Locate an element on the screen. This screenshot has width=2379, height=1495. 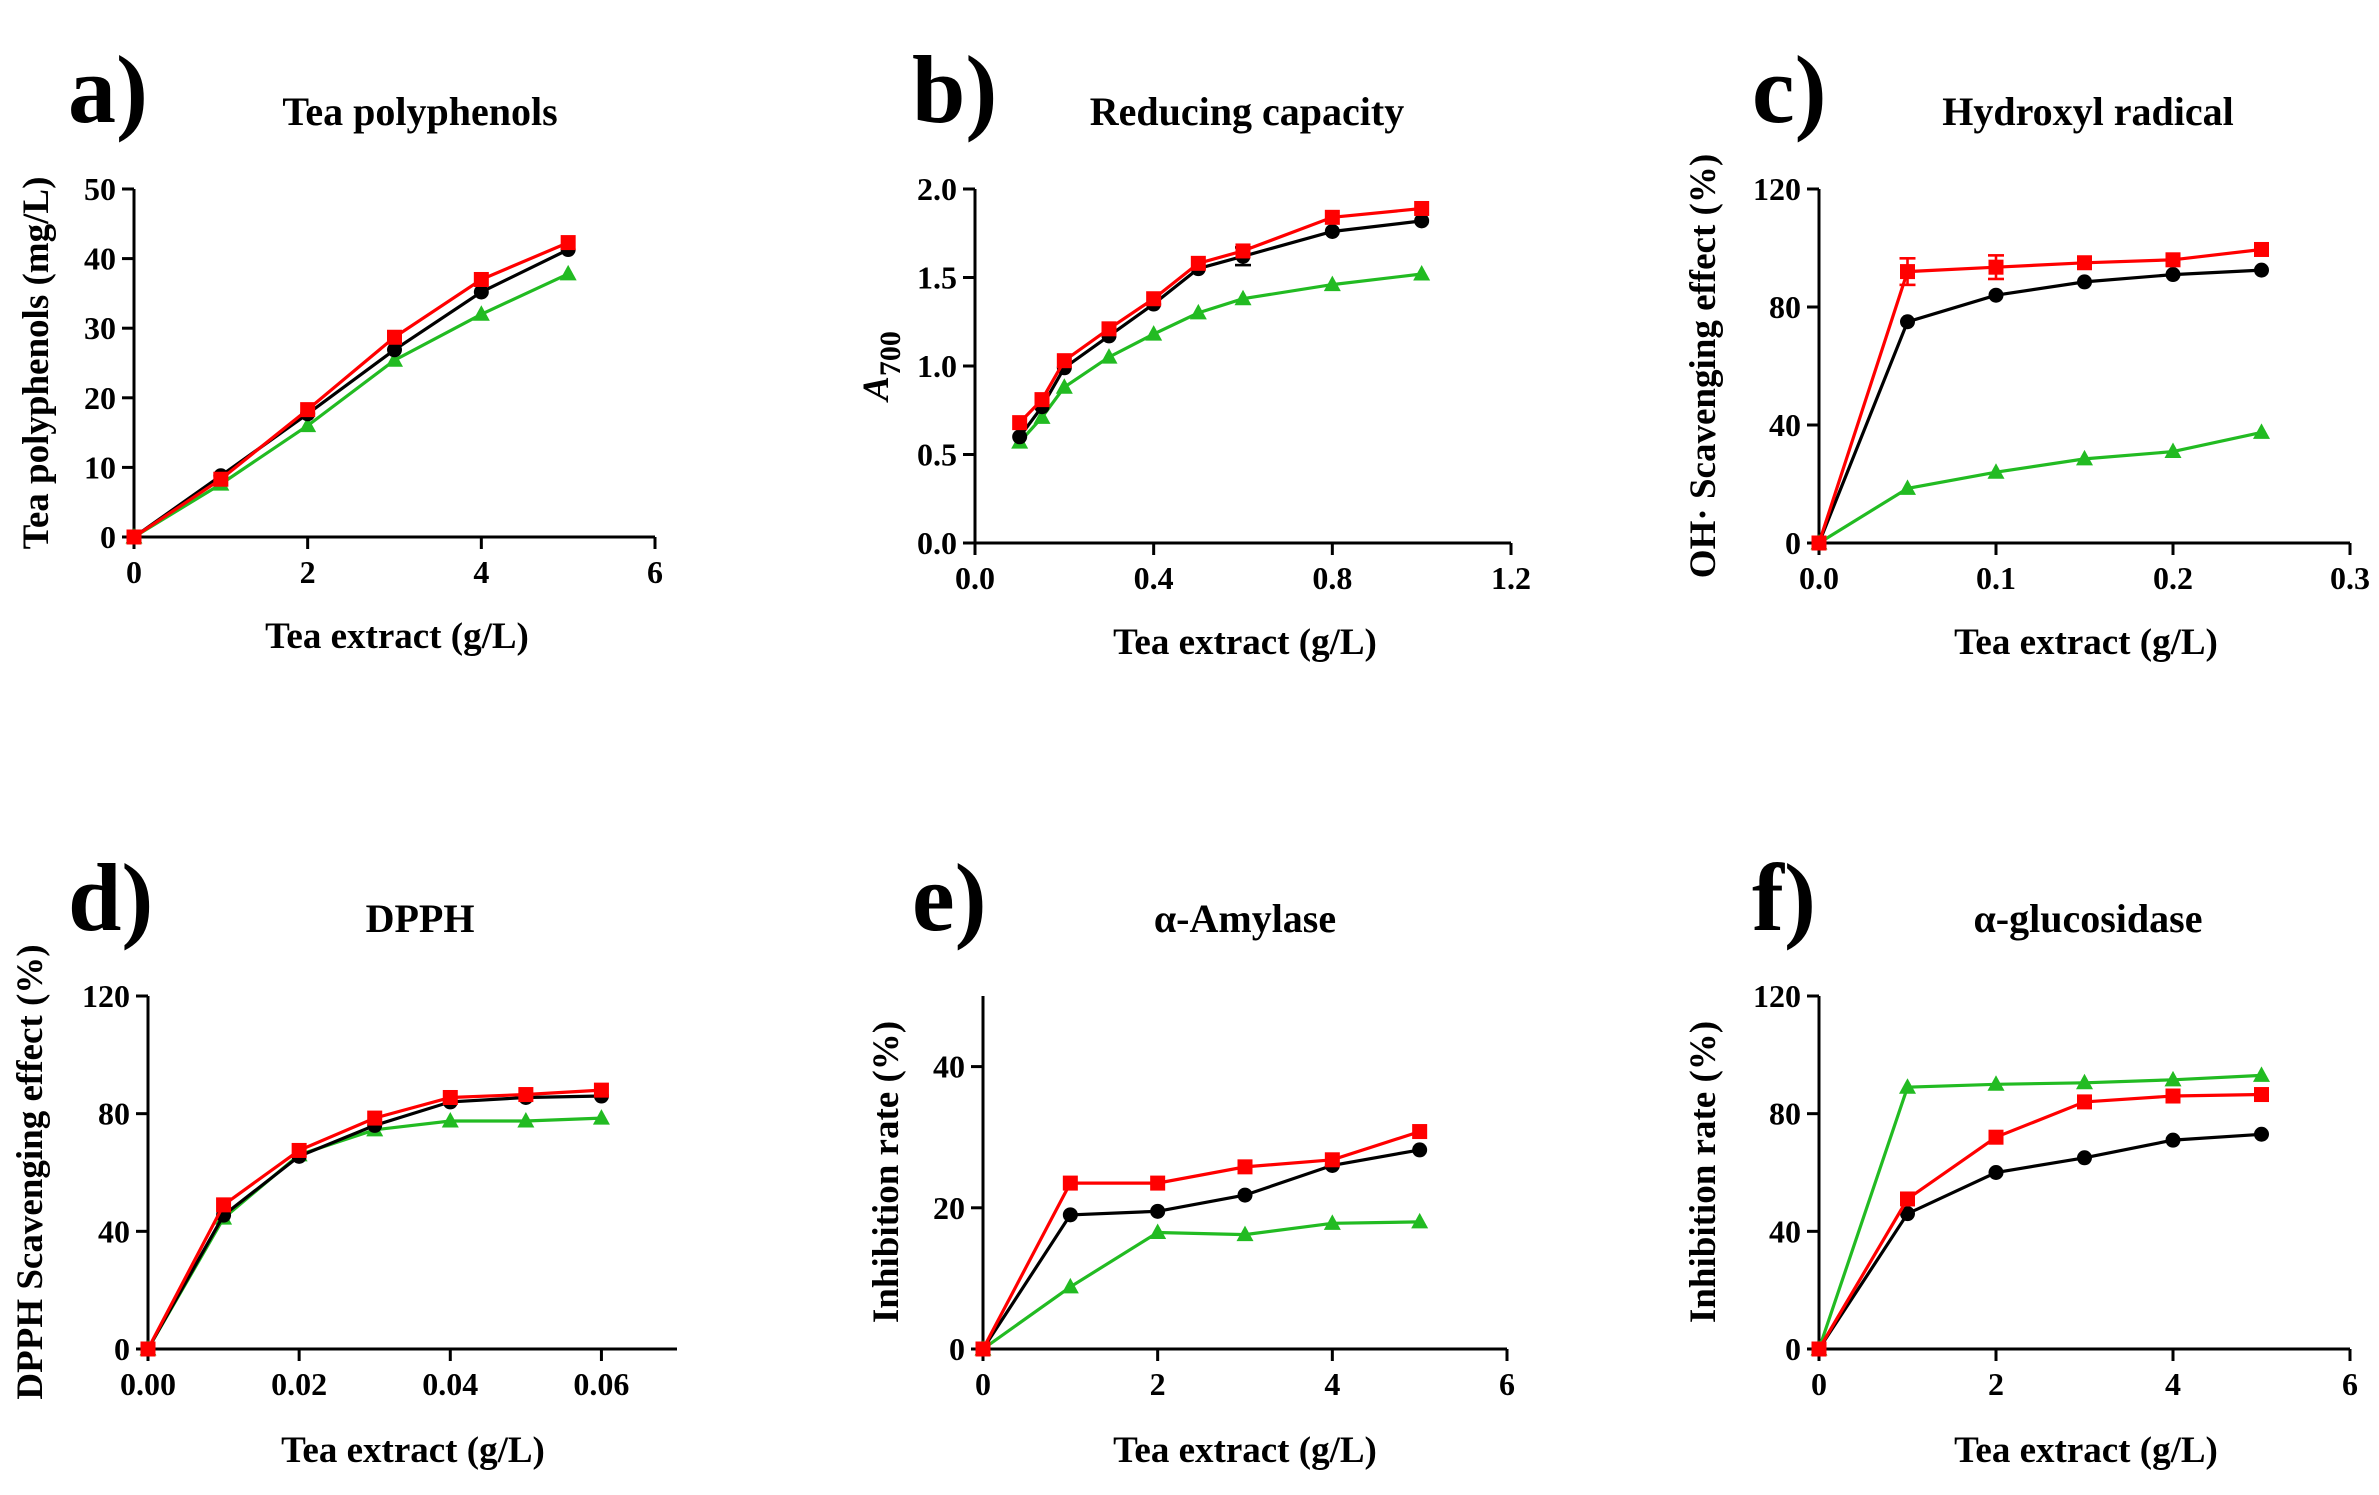
series-line-red is located at coordinates (1220, 315).